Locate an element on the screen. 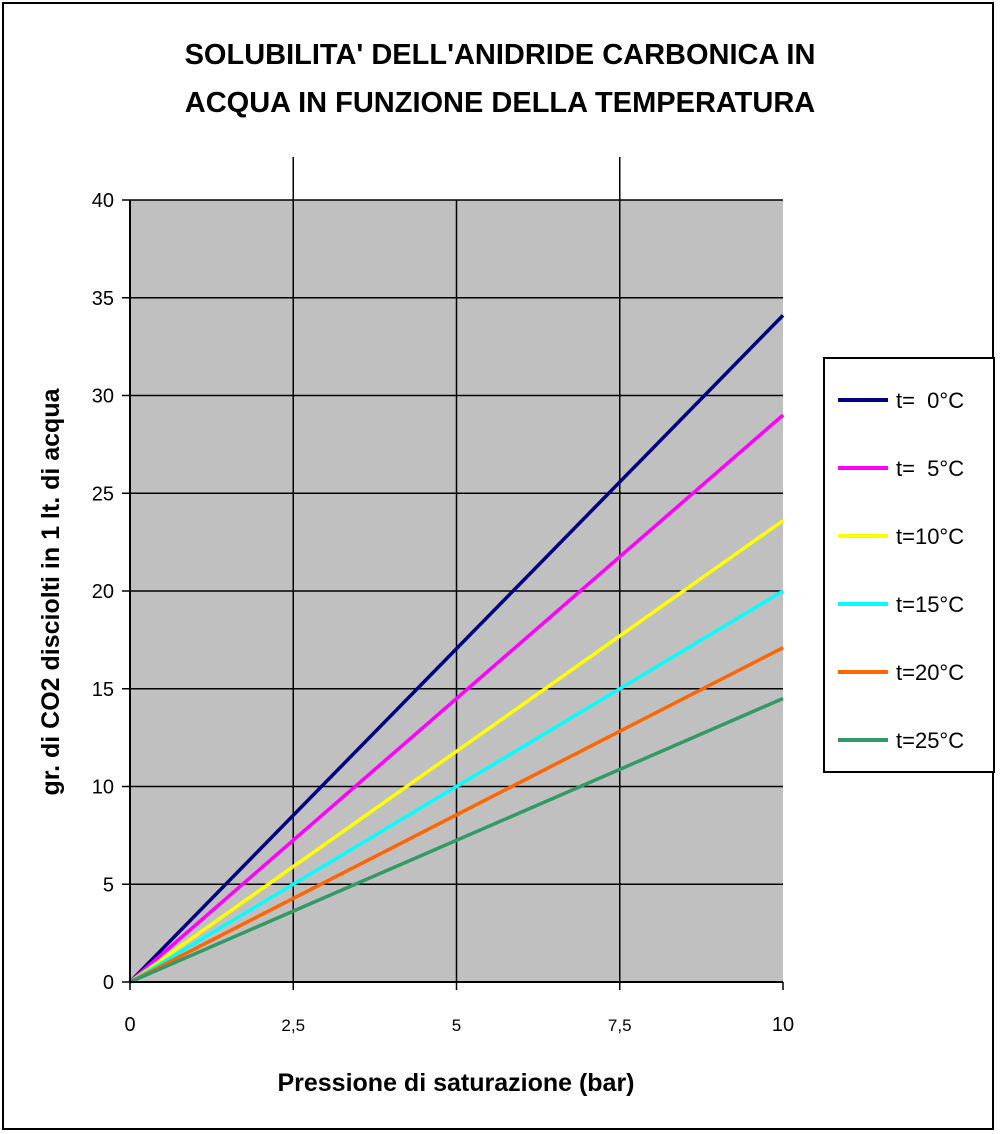 This screenshot has height=1134, width=1000. y-tick-label: 35 is located at coordinates (103, 299).